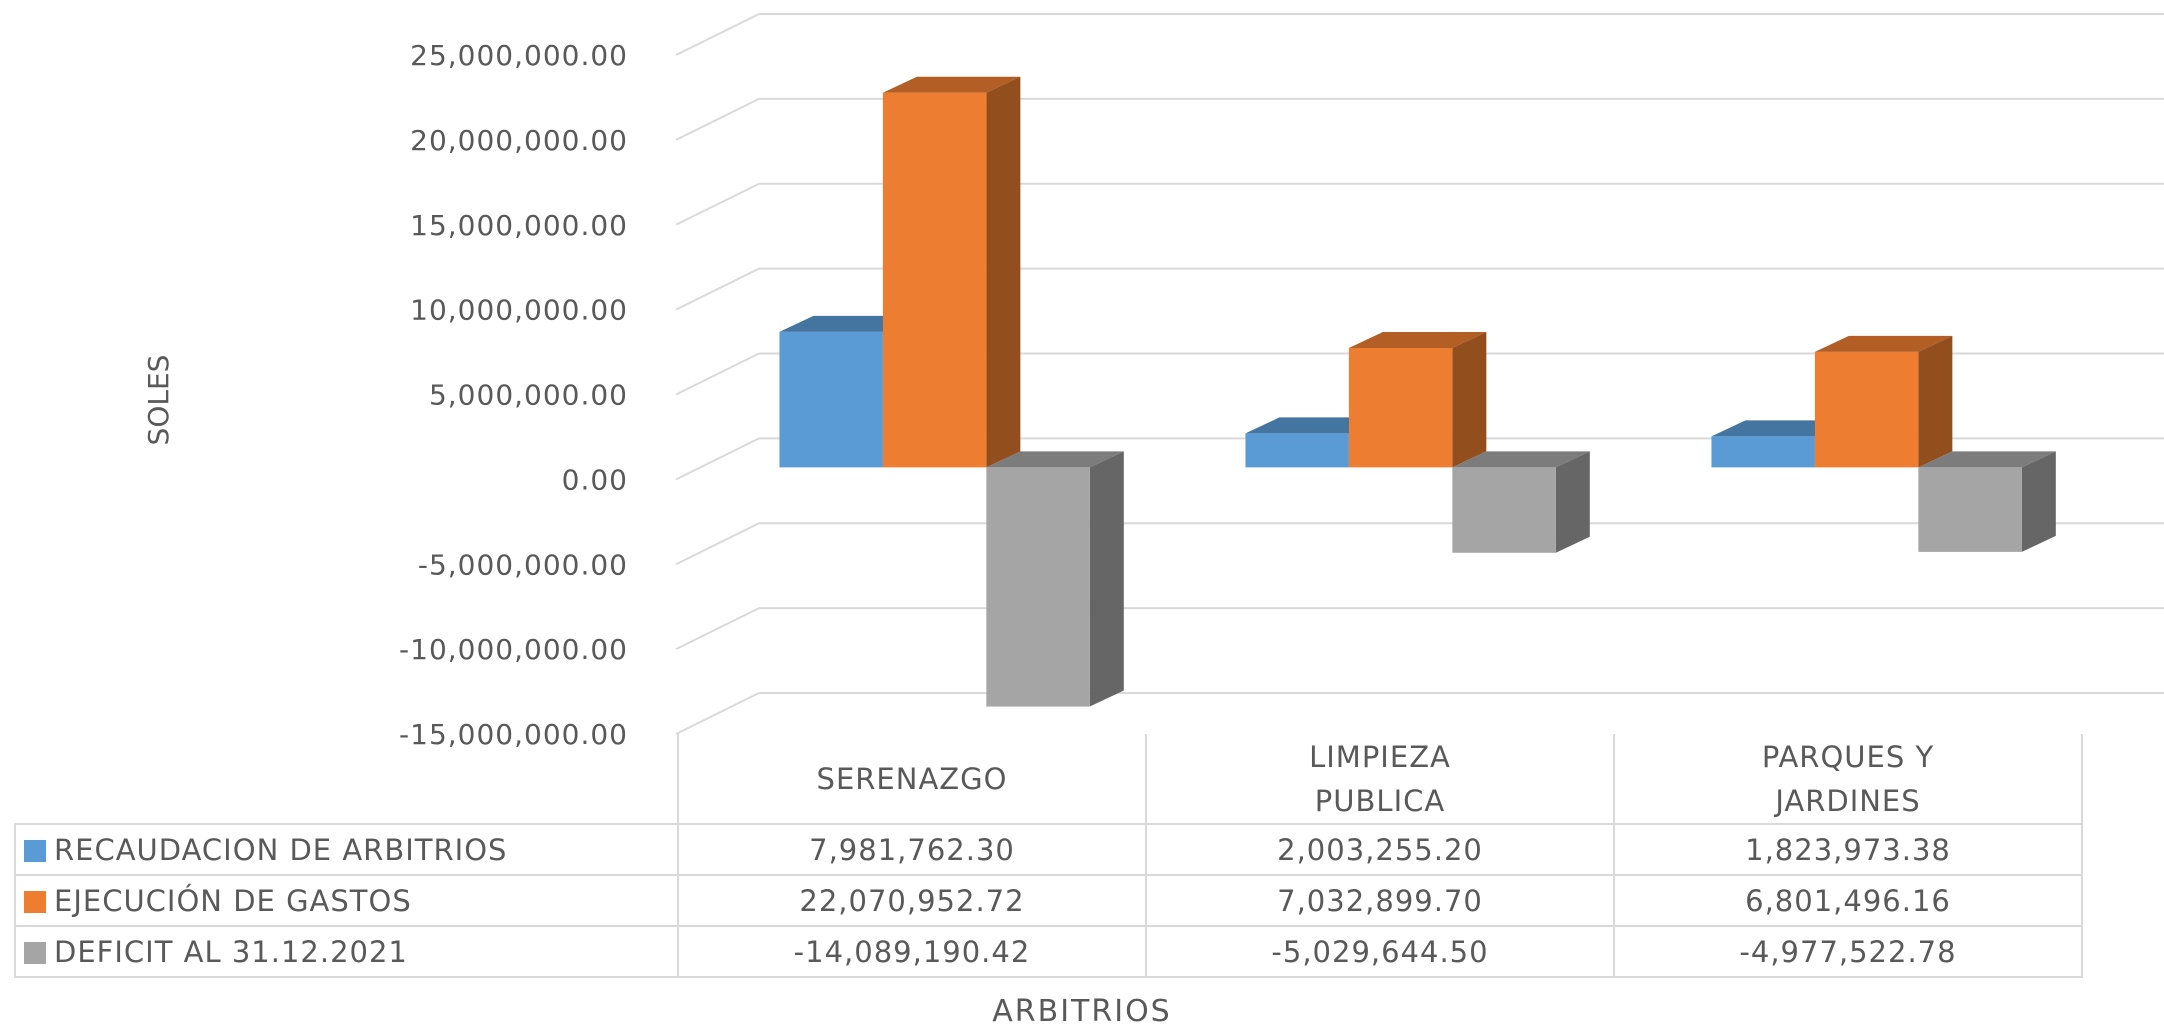 The image size is (2164, 1029). I want to click on value-label: -4,977,522.78, so click(1848, 951).